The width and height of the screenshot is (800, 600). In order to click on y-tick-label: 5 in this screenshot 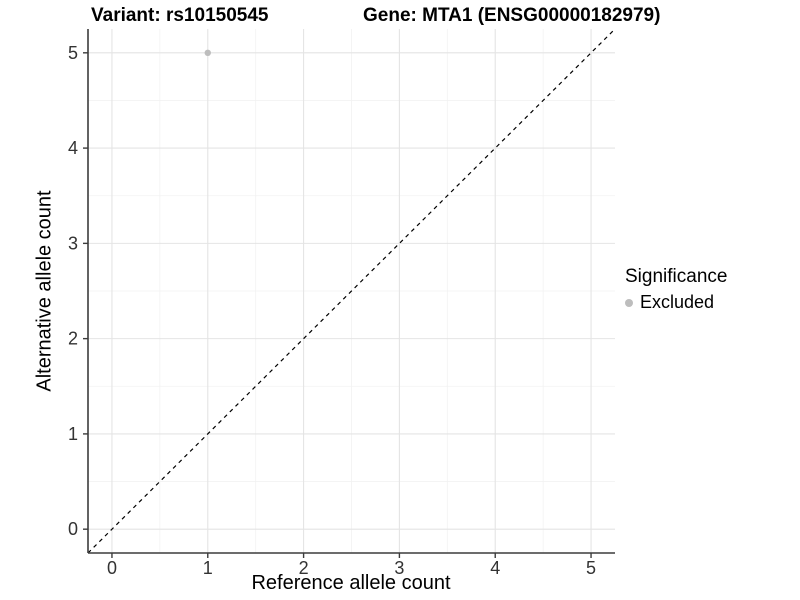, I will do `click(73, 53)`.